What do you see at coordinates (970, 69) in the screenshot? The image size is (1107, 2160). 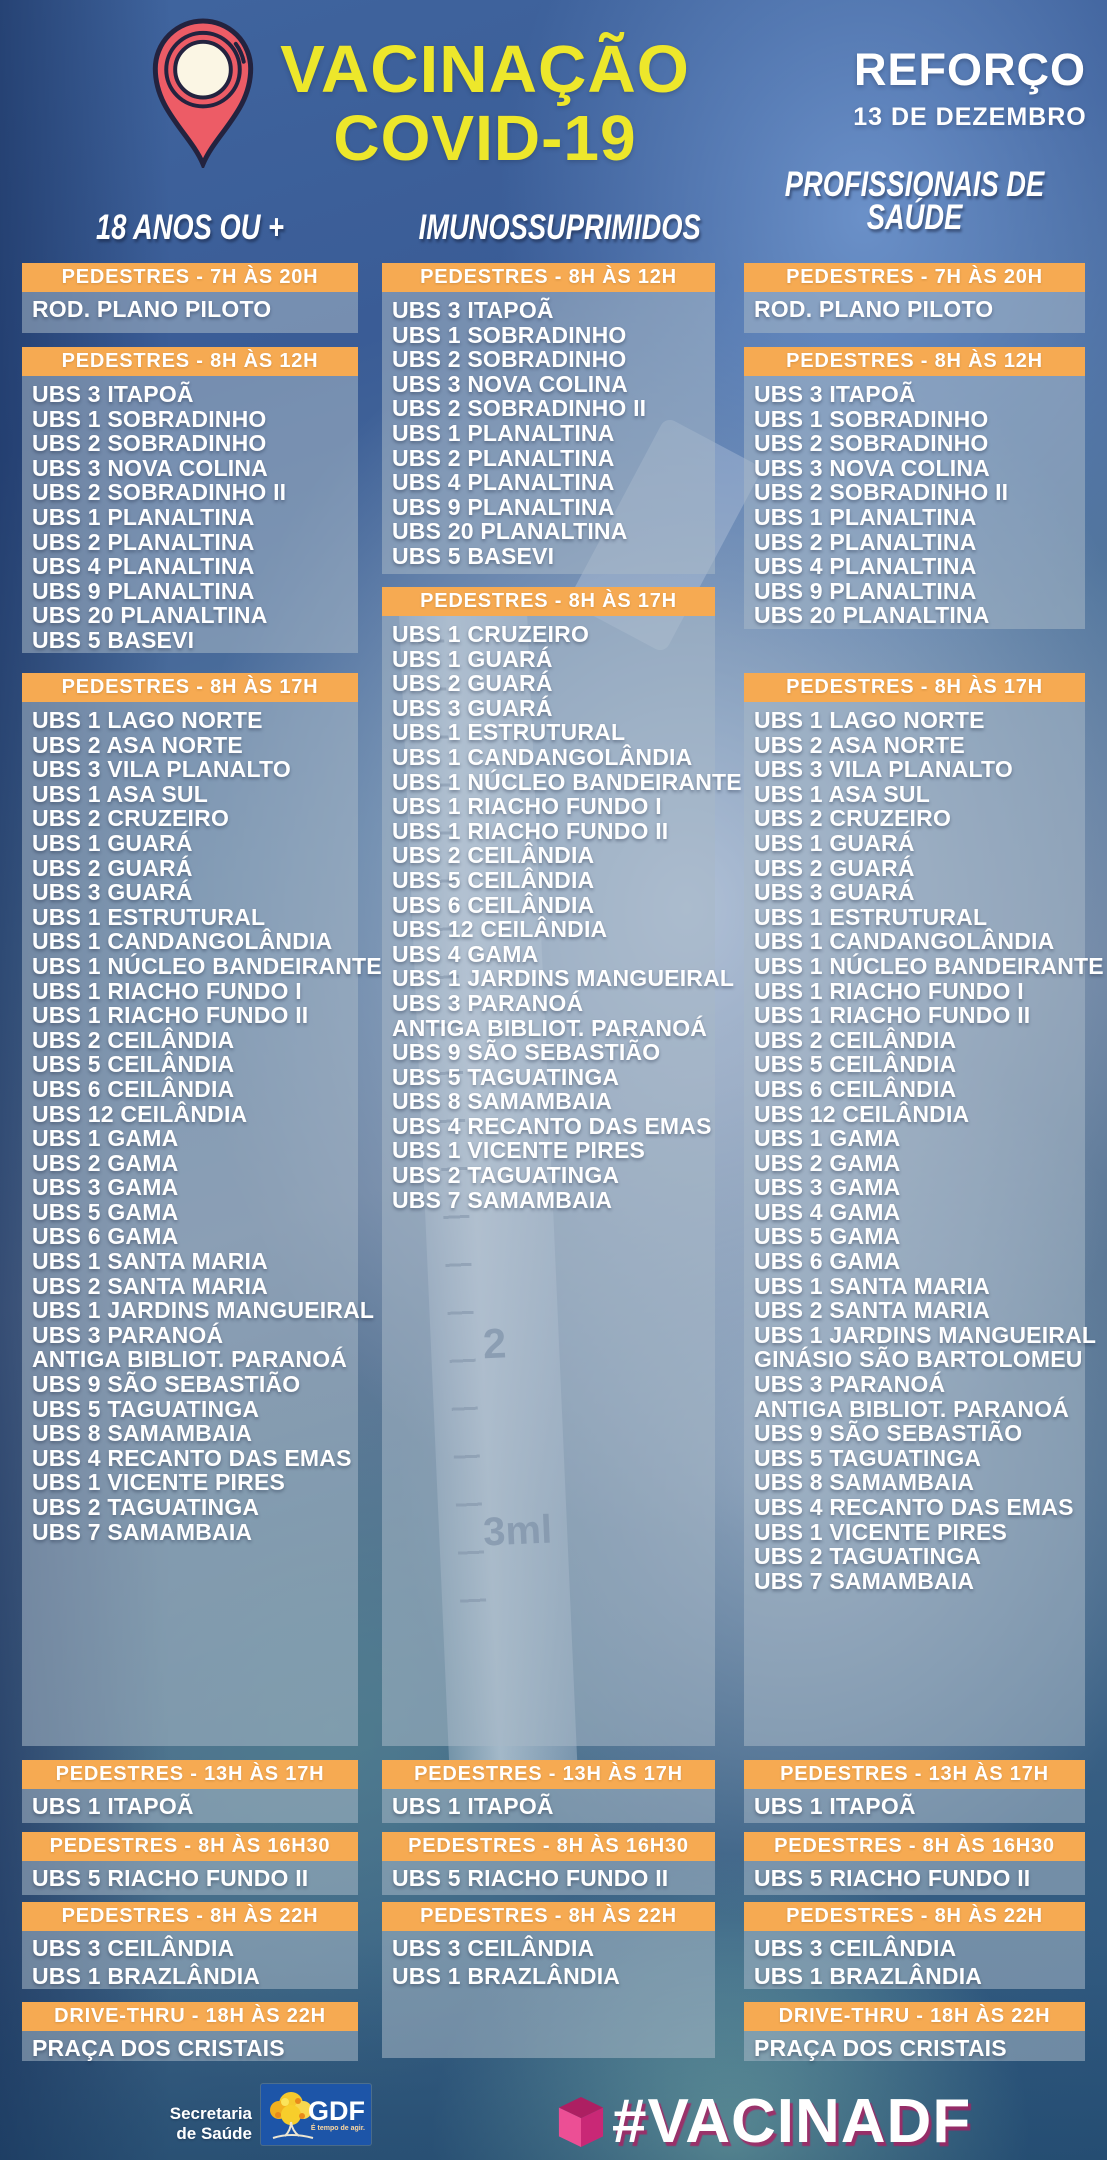 I see `dose-badge-title: REFORÇO` at bounding box center [970, 69].